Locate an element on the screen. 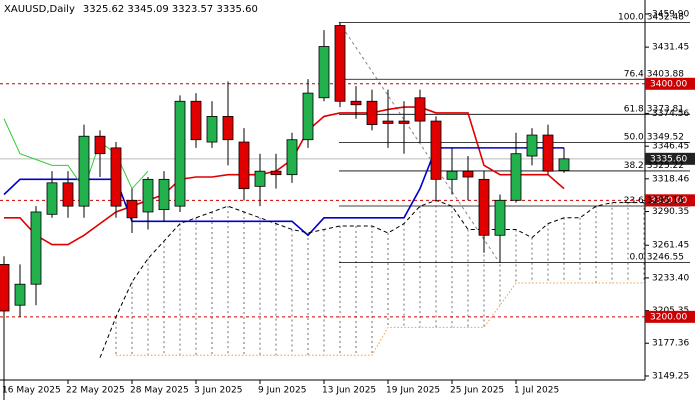 This screenshot has height=400, width=700. x-tick-label: 3 Jun 2025 is located at coordinates (218, 391).